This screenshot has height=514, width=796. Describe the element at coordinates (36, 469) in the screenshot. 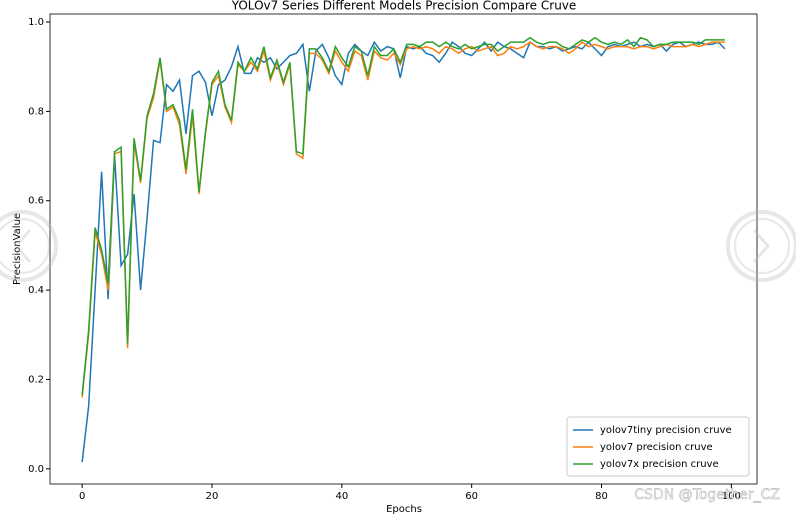

I see `y-tick-label: 0.0` at that location.